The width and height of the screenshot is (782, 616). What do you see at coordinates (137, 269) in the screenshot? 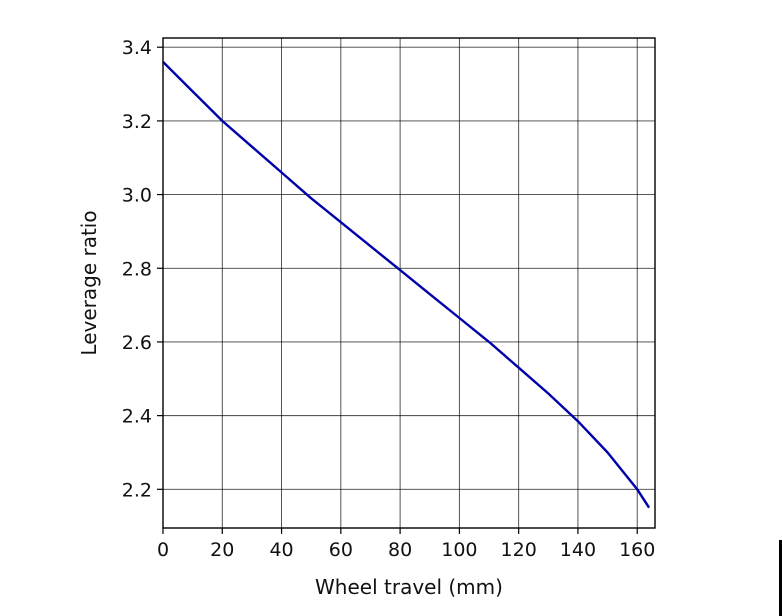
I see `y-tick-label: 2.8` at bounding box center [137, 269].